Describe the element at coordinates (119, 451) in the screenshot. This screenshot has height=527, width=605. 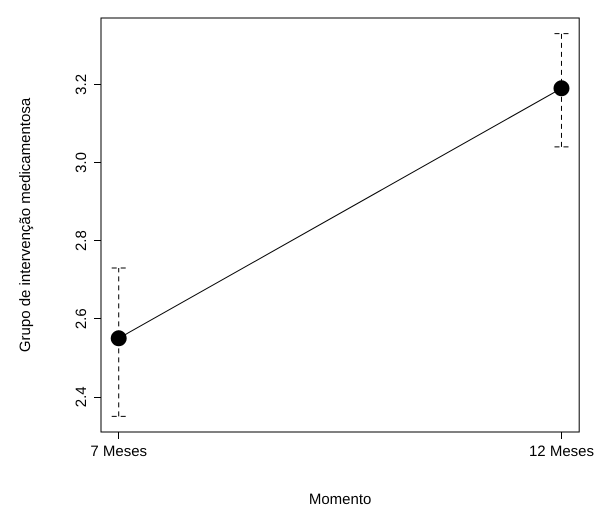
I see `x-tick-label: 7 Meses` at that location.